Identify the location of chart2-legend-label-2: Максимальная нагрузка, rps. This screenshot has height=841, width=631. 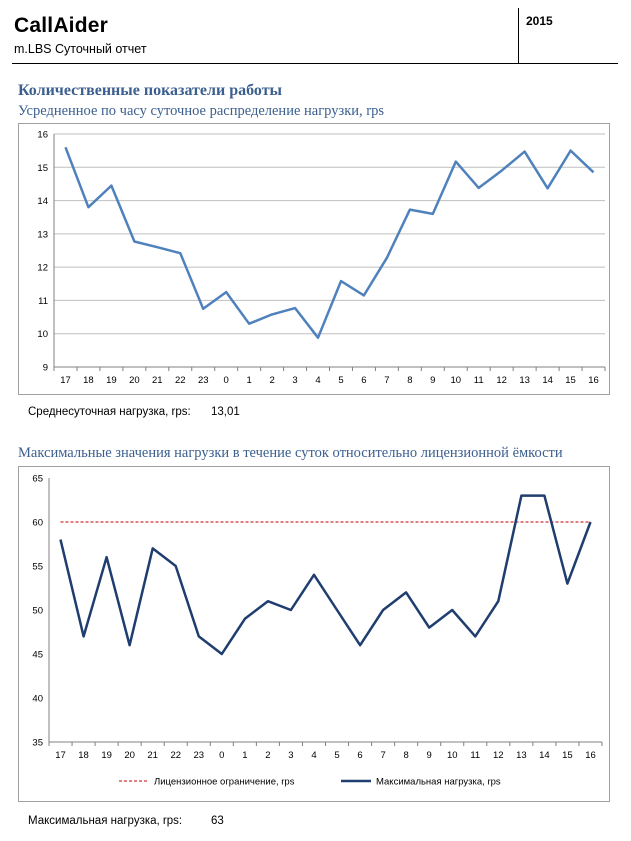
(438, 782).